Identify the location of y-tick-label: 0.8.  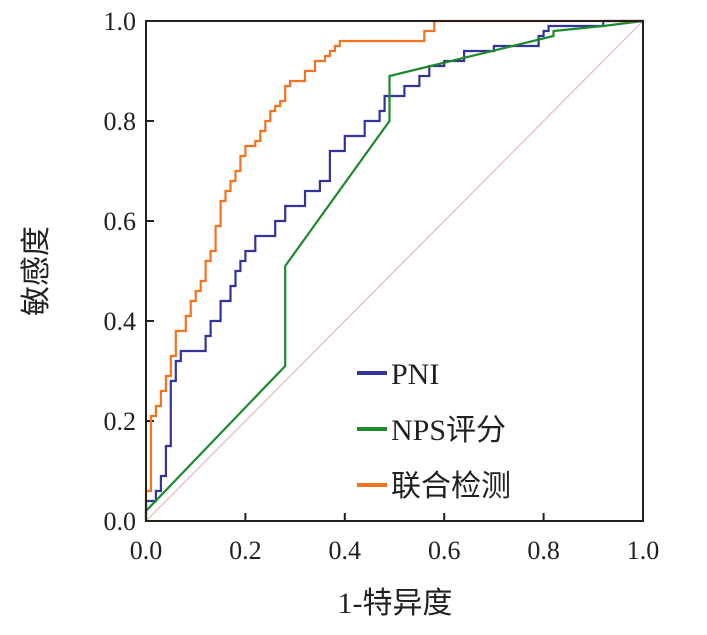
(120, 121).